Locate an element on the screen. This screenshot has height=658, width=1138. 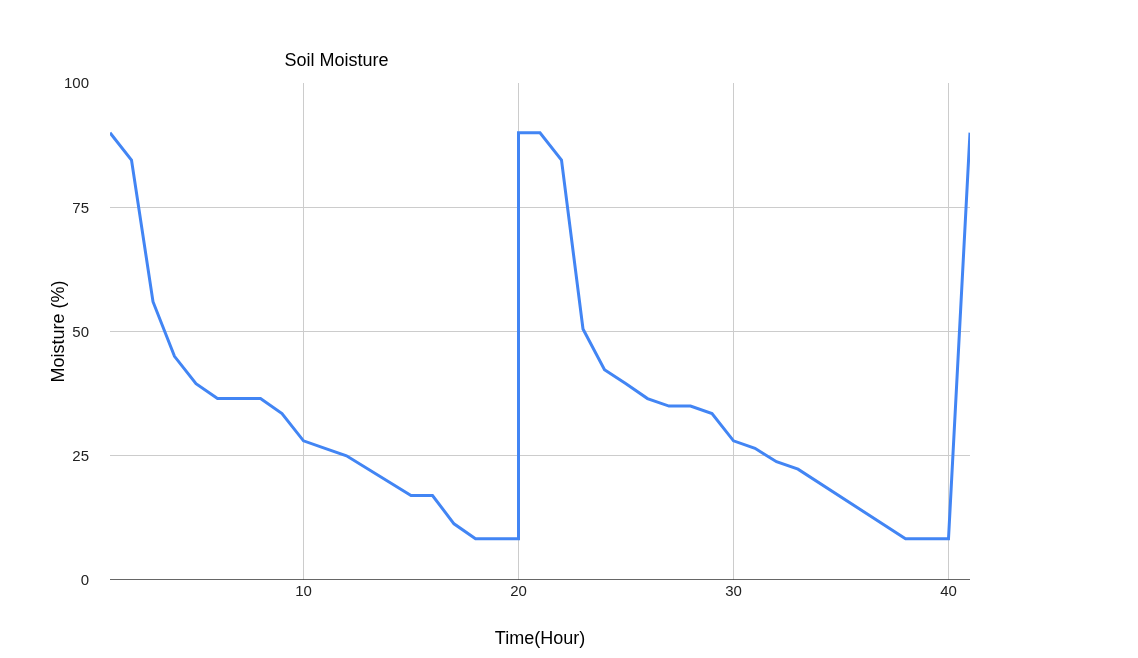
y-tick-label: 100 is located at coordinates (76, 83).